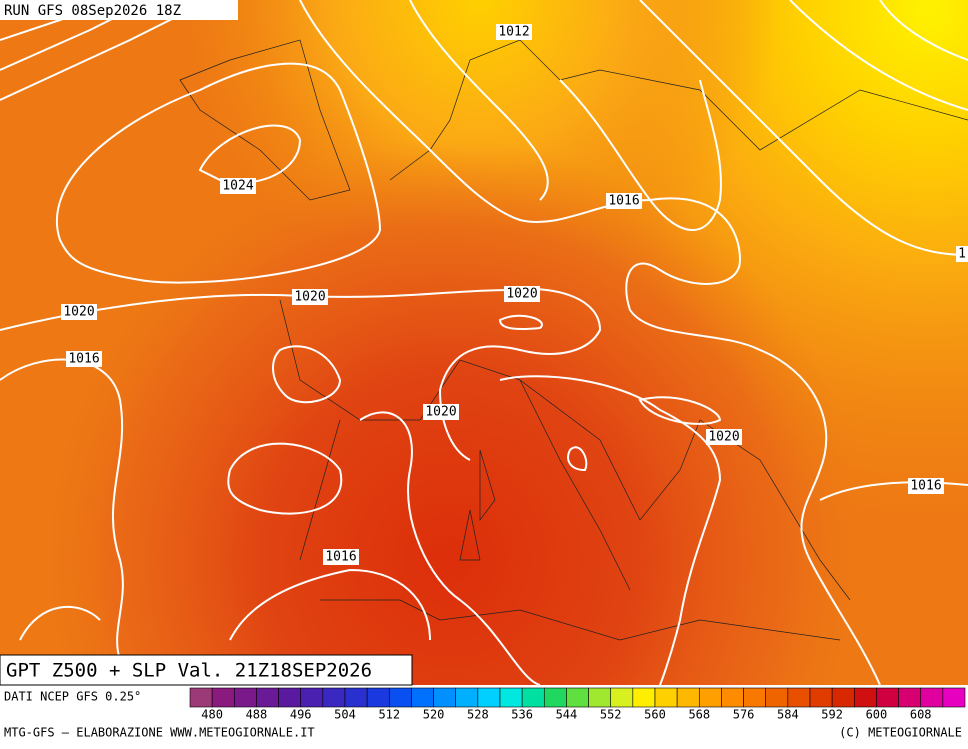 The image size is (968, 749). I want to click on isobar-label: 1, so click(962, 254).